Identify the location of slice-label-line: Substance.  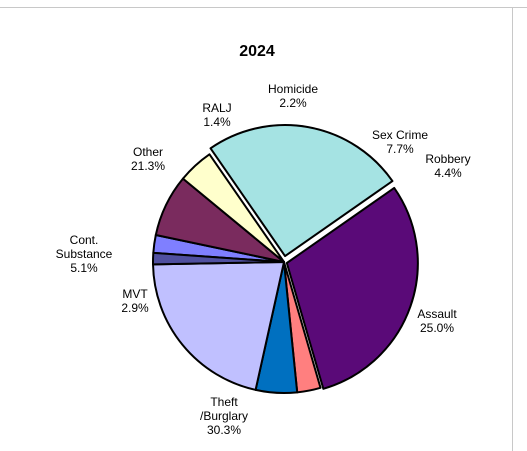
(84, 254).